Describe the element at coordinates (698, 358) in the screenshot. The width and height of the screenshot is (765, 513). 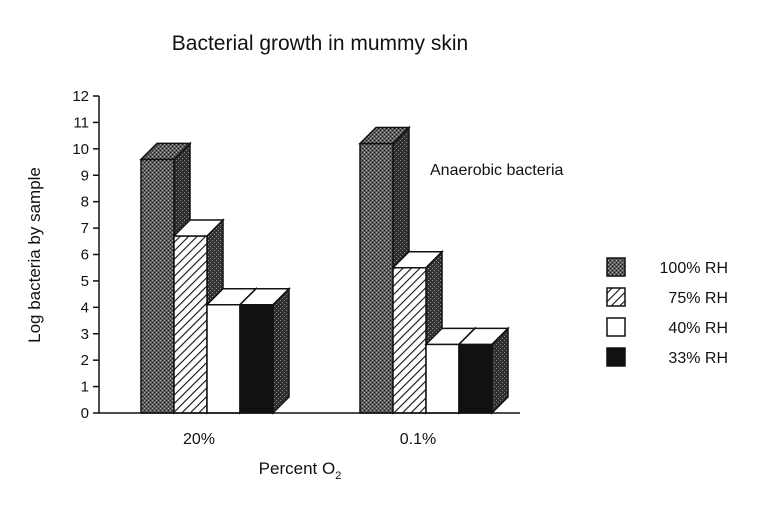
I see `legend-label: 33% RH` at that location.